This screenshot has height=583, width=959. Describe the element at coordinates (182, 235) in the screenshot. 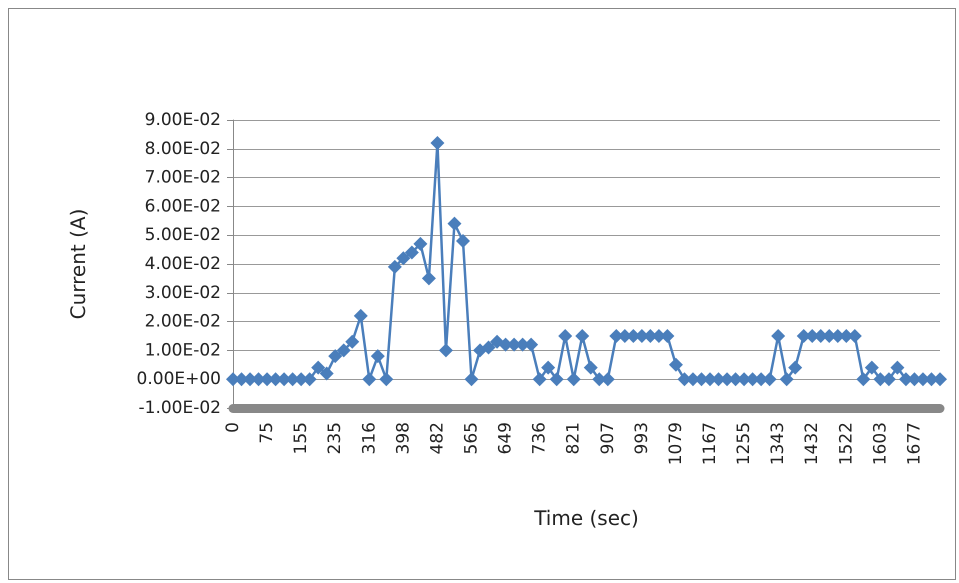

I see `y-tick-label: 5.00E-02` at that location.